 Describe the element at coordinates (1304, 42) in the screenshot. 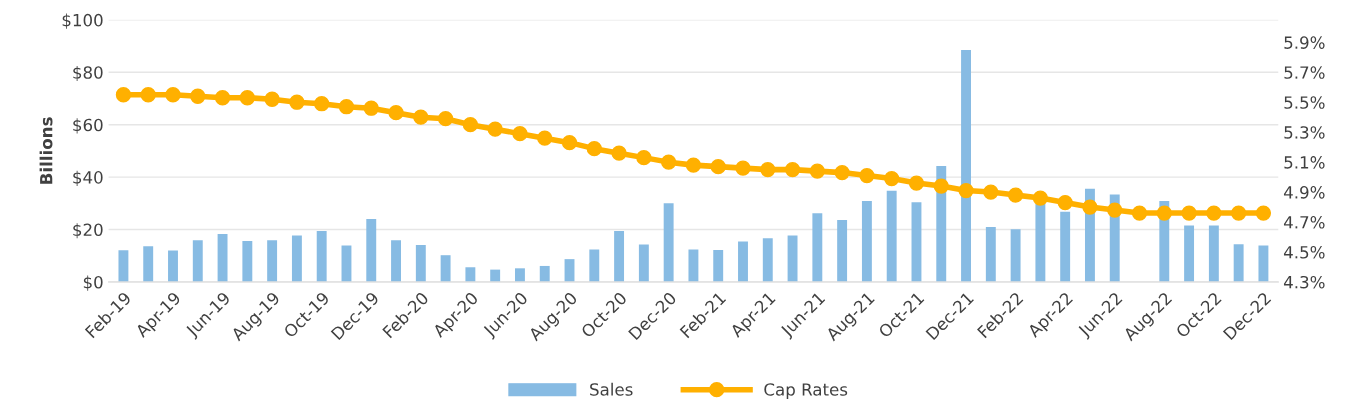

I see `y2-tick-label: 5.9%` at that location.